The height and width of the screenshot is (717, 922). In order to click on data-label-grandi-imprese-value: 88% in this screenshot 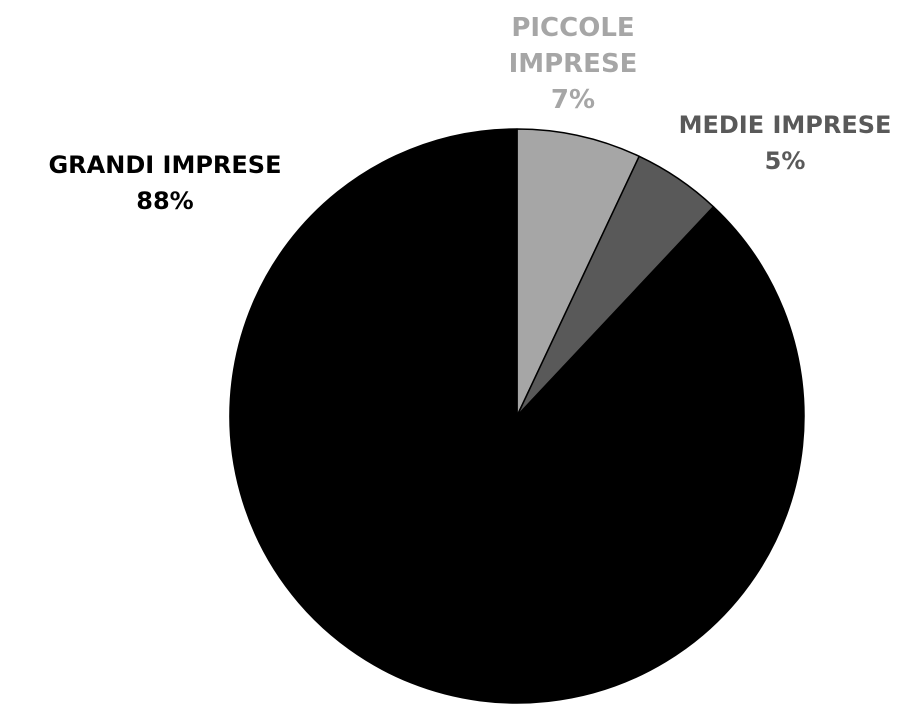, I will do `click(165, 201)`.